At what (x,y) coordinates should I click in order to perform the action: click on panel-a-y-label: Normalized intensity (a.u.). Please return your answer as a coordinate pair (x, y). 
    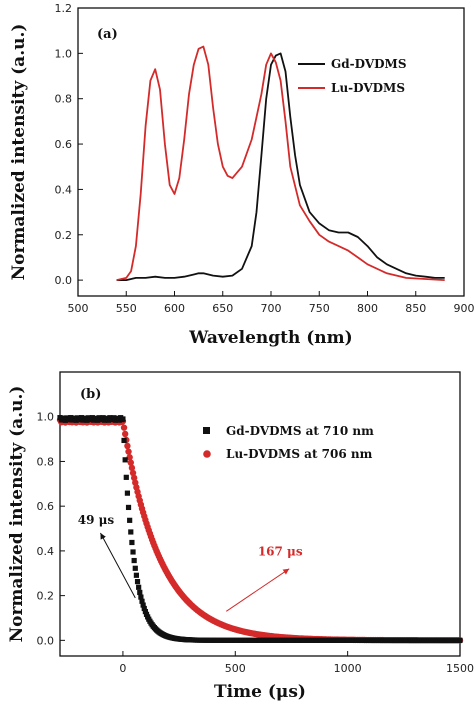
    Looking at the image, I should click on (19, 152).